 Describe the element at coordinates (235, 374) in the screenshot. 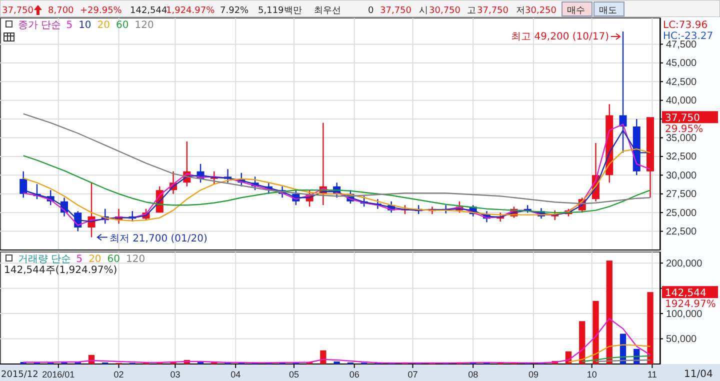

I see `x-tick-label: 04` at that location.